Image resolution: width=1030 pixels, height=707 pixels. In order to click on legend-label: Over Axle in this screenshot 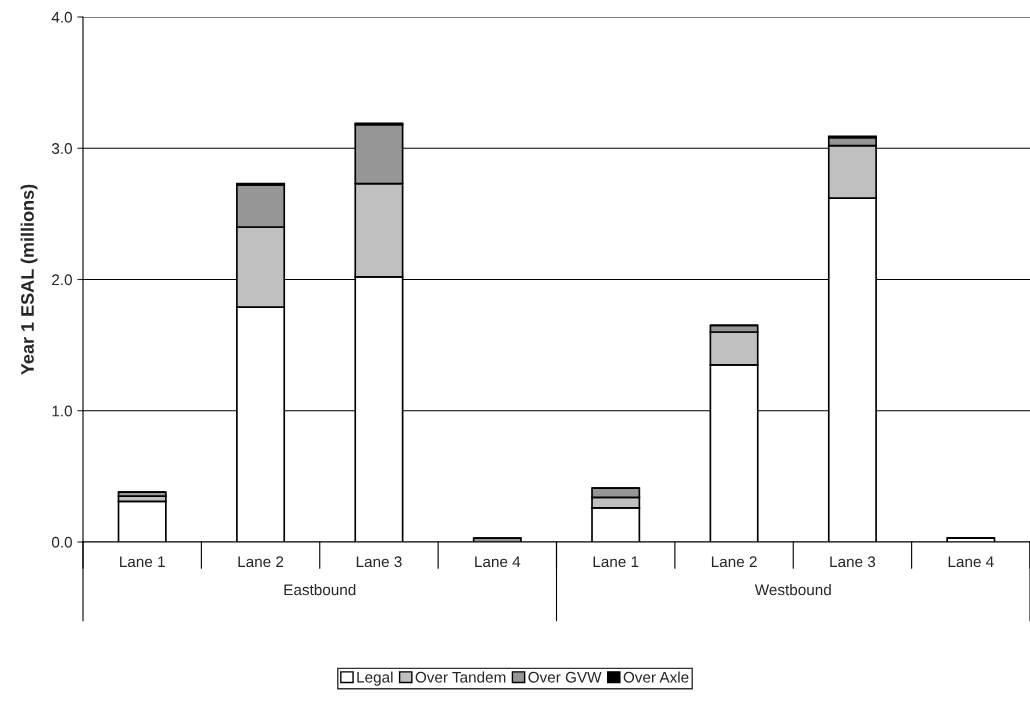, I will do `click(656, 677)`.